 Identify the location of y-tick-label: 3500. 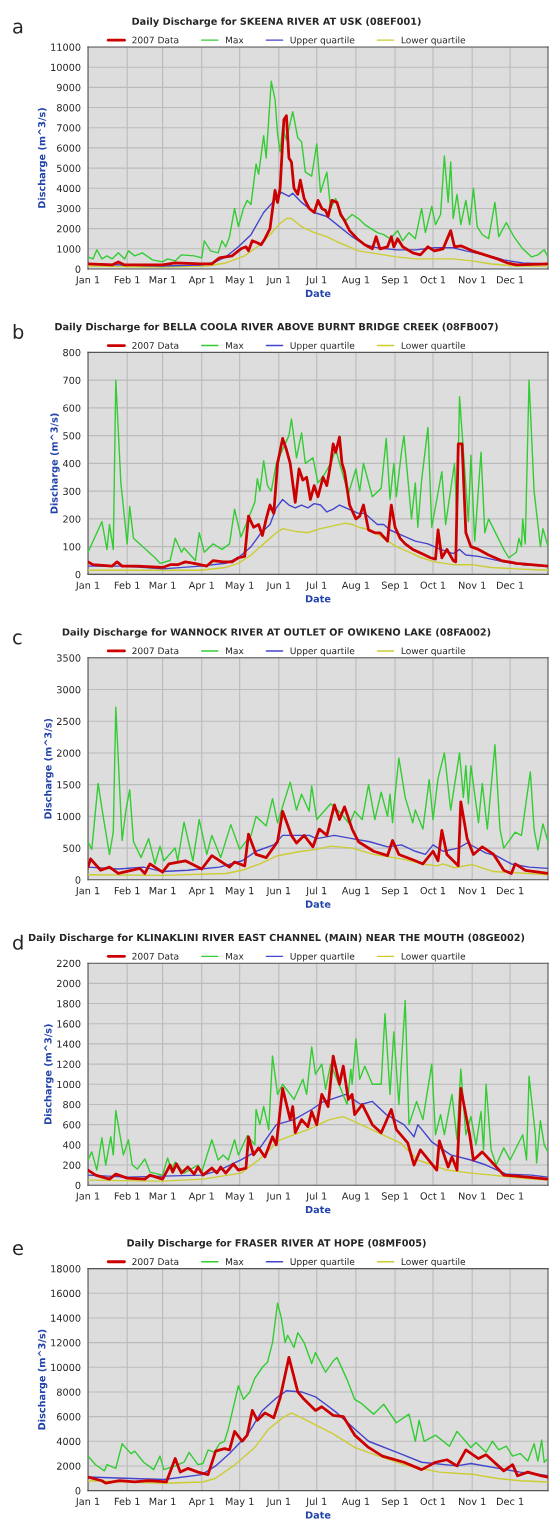
(69, 658).